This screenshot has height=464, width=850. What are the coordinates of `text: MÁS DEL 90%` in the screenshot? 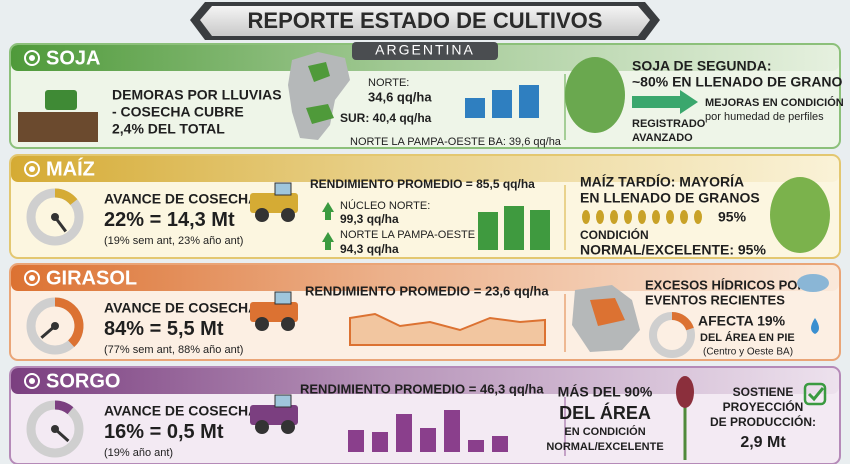 It's located at (605, 392).